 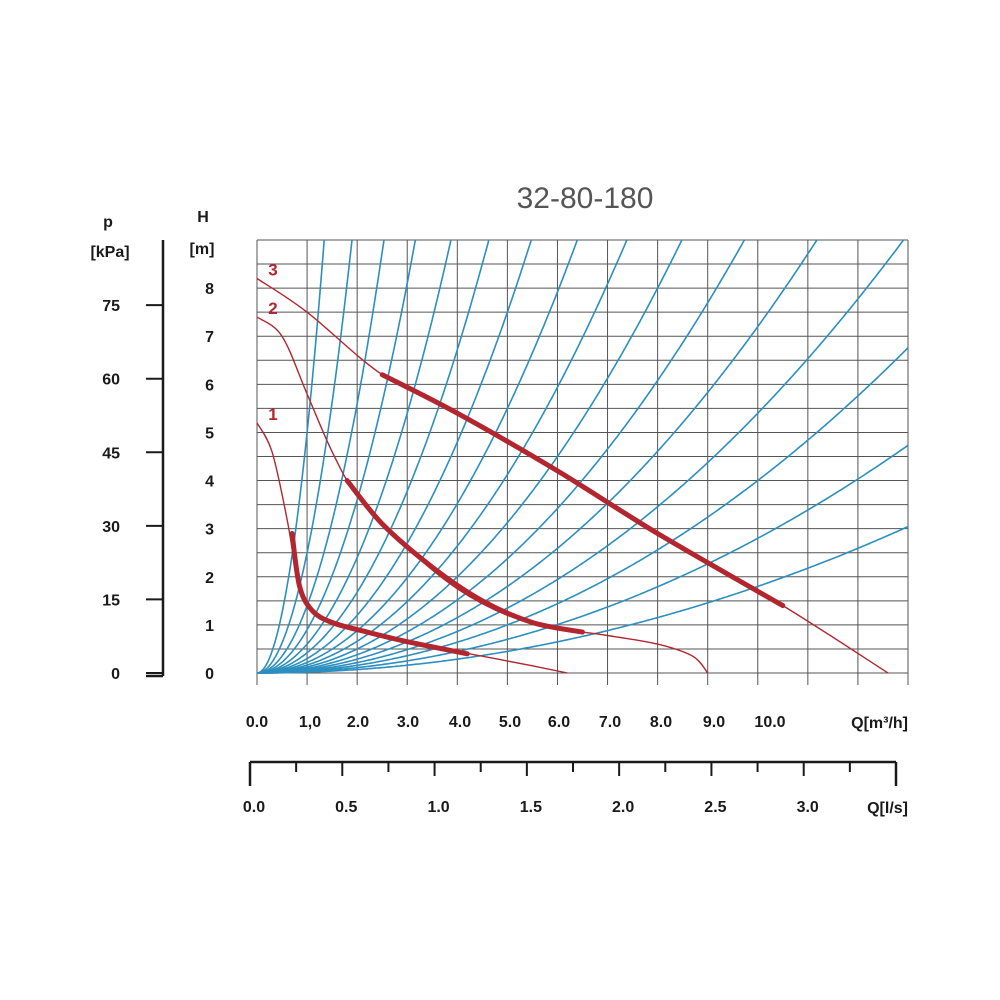 What do you see at coordinates (209, 626) in the screenshot?
I see `y-main-tick-label: 1` at bounding box center [209, 626].